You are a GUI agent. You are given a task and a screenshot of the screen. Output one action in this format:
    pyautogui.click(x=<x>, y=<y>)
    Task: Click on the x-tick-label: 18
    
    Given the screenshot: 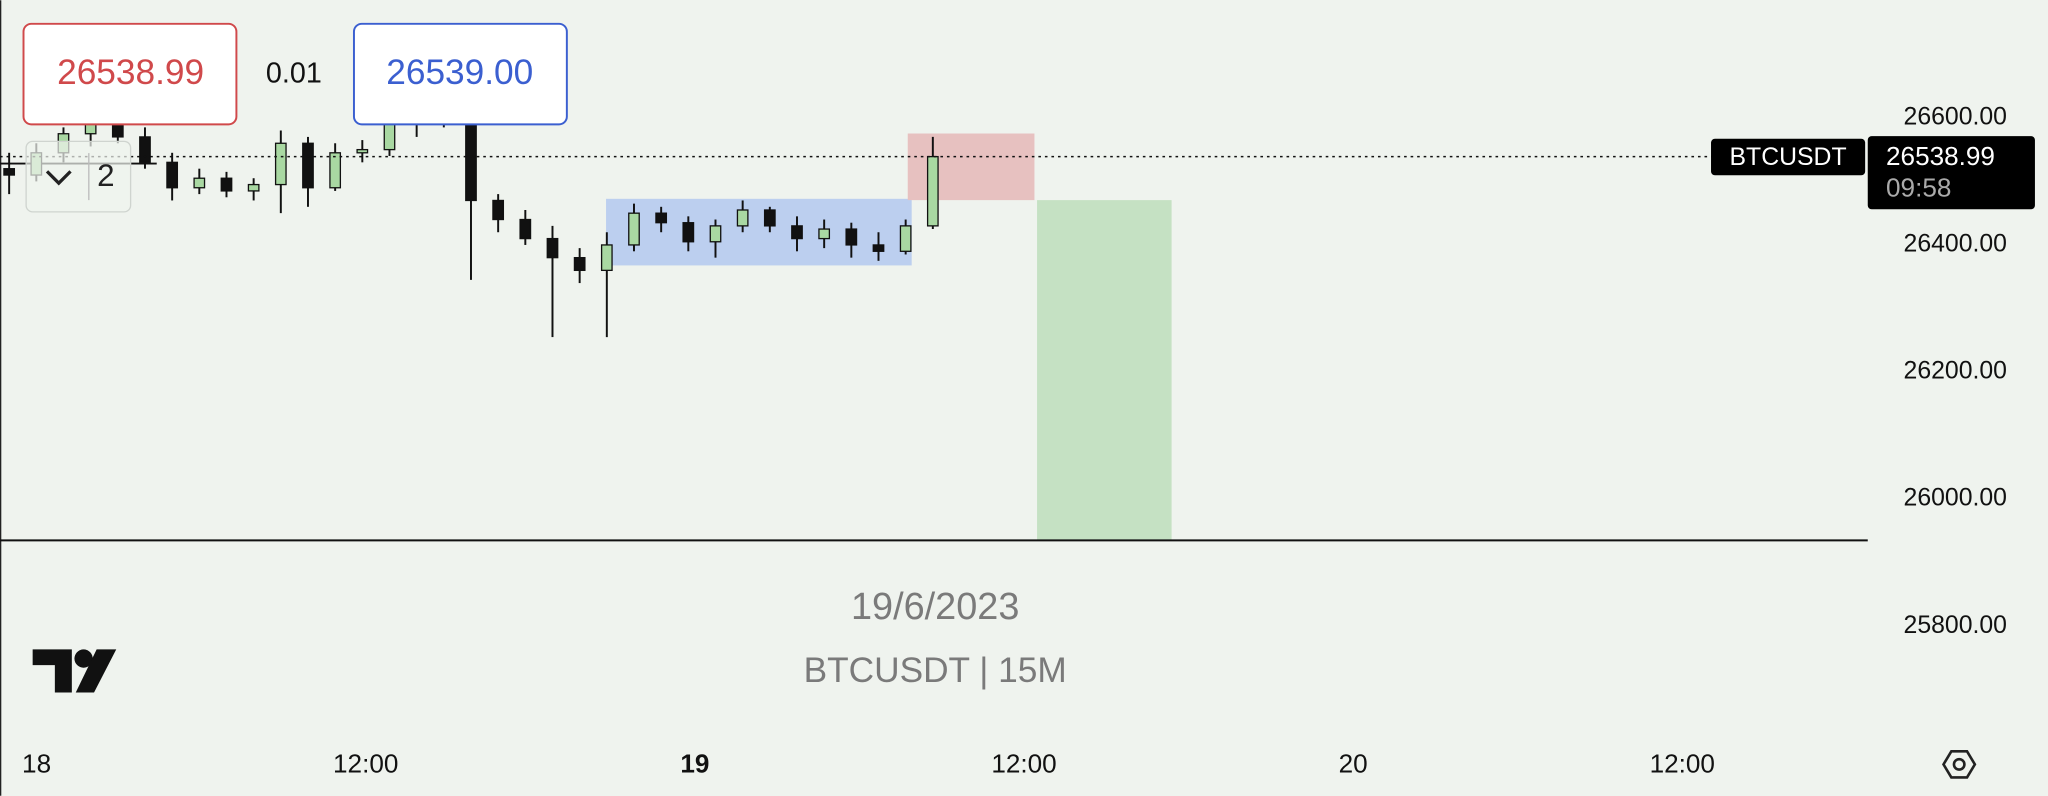 What is the action you would take?
    pyautogui.click(x=36, y=764)
    